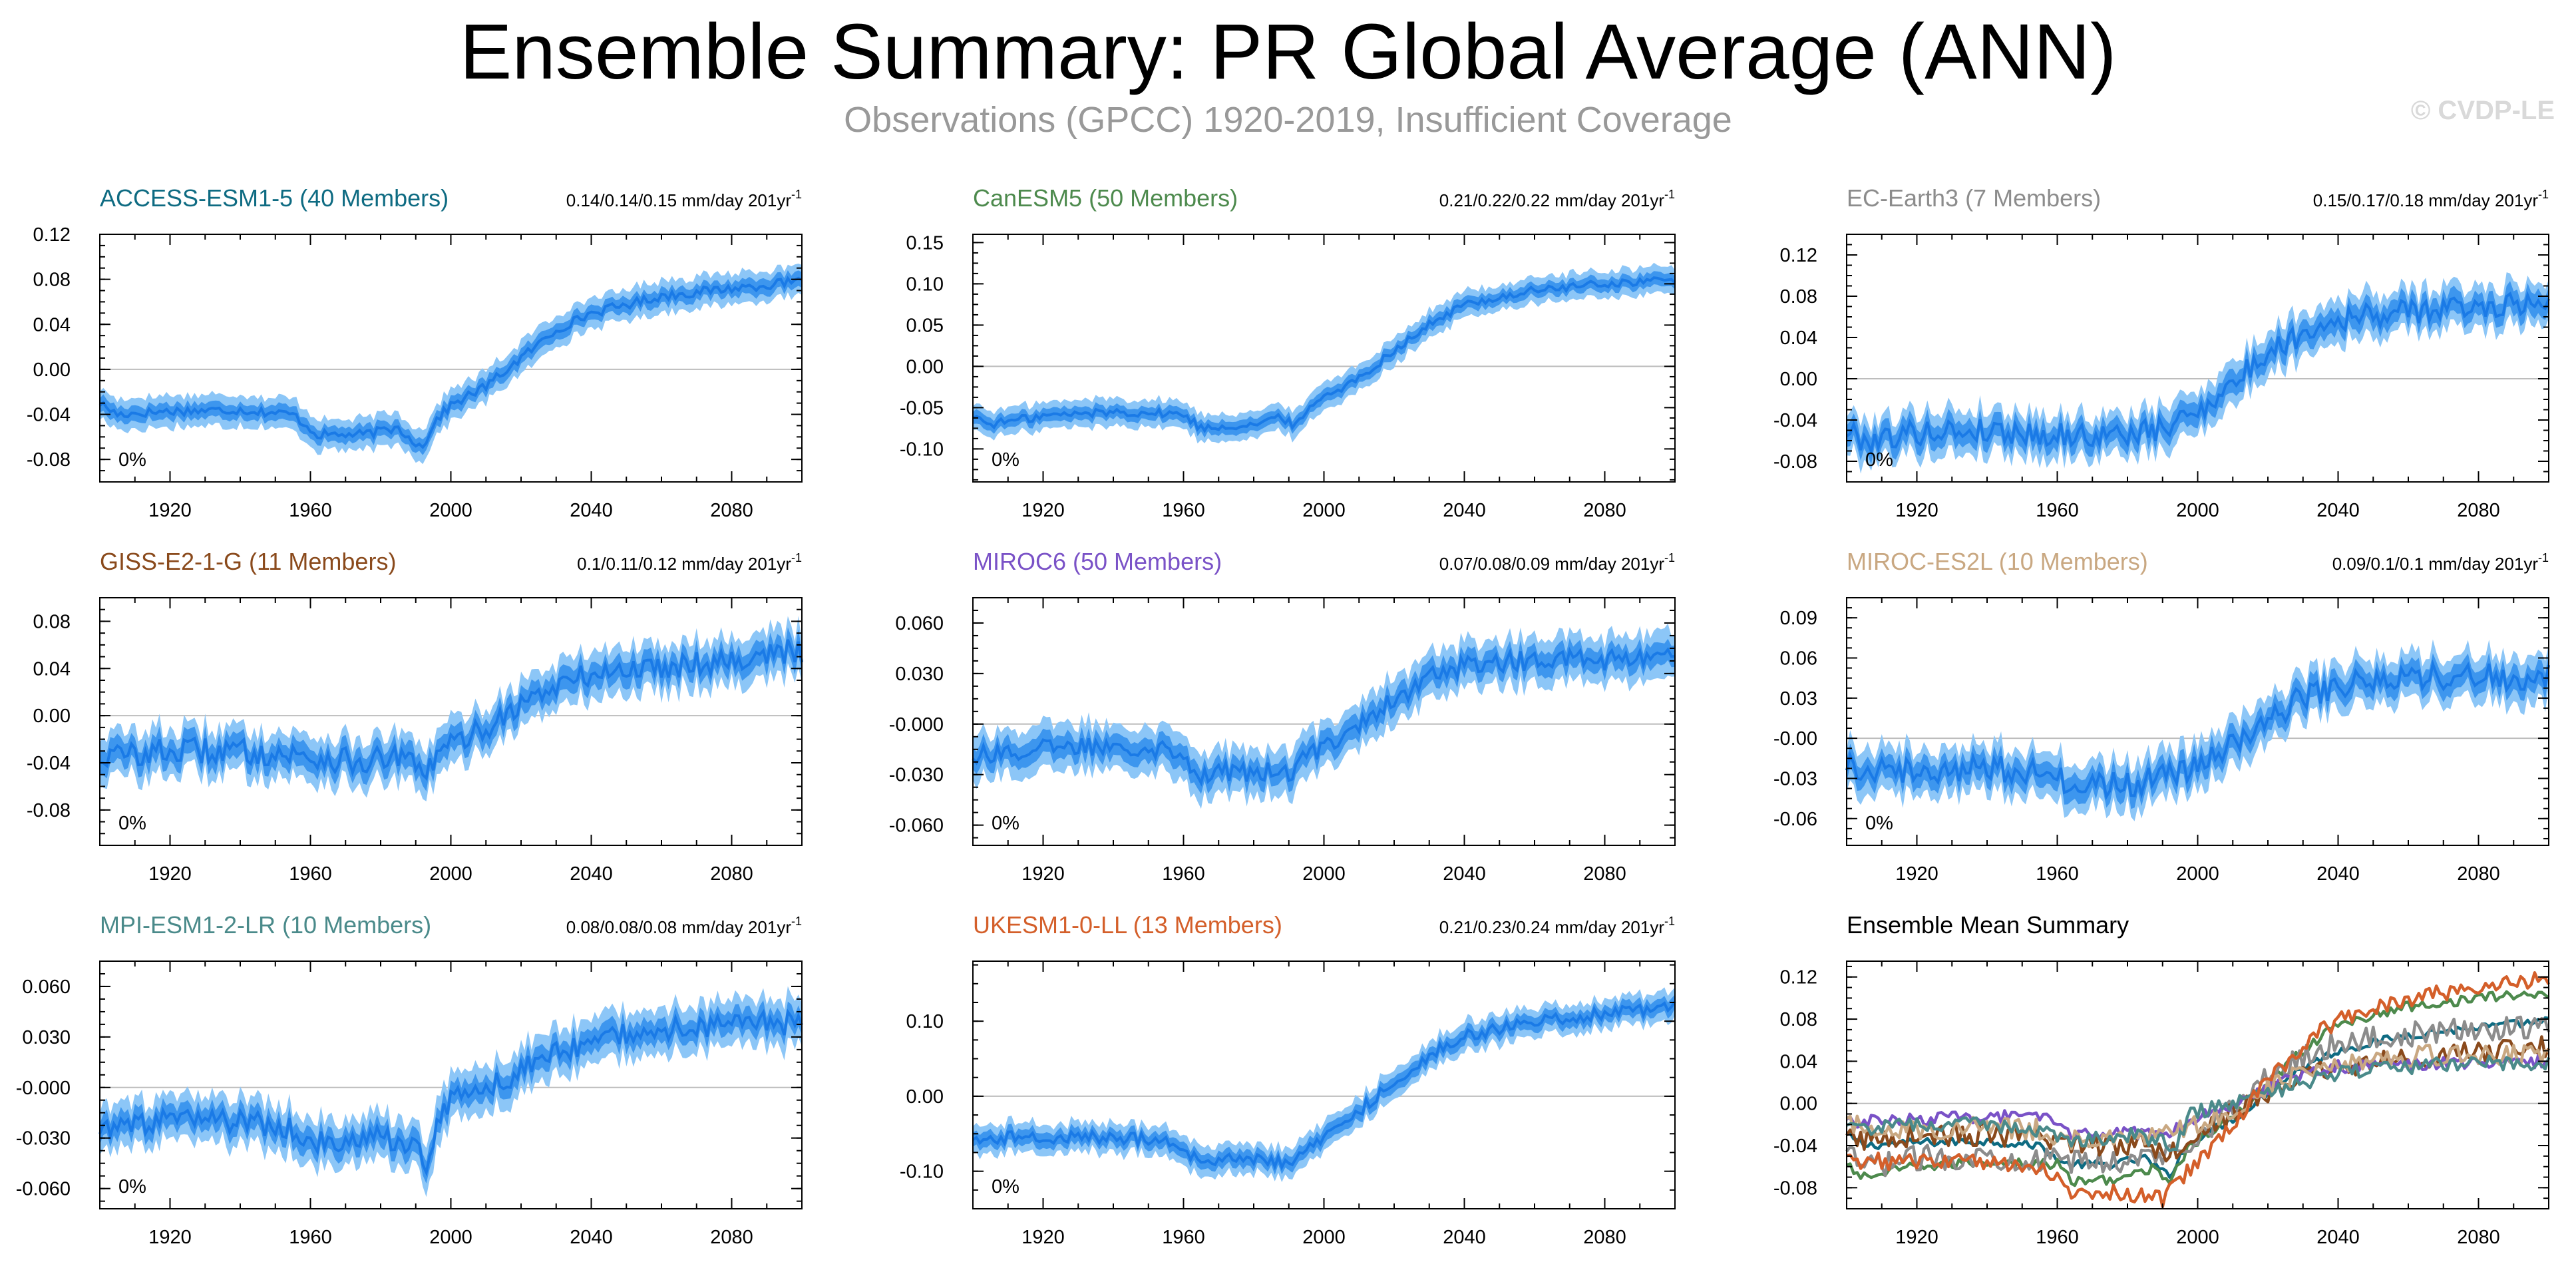  I want to click on y-tick-label: -0.030, so click(916, 776).